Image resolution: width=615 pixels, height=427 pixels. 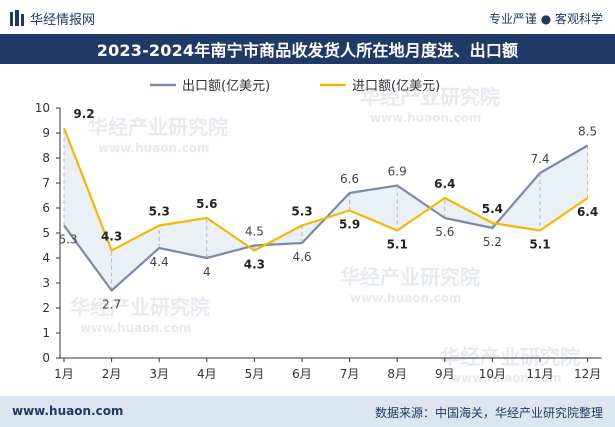 What do you see at coordinates (42, 108) in the screenshot?
I see `y-tick-label: 10` at bounding box center [42, 108].